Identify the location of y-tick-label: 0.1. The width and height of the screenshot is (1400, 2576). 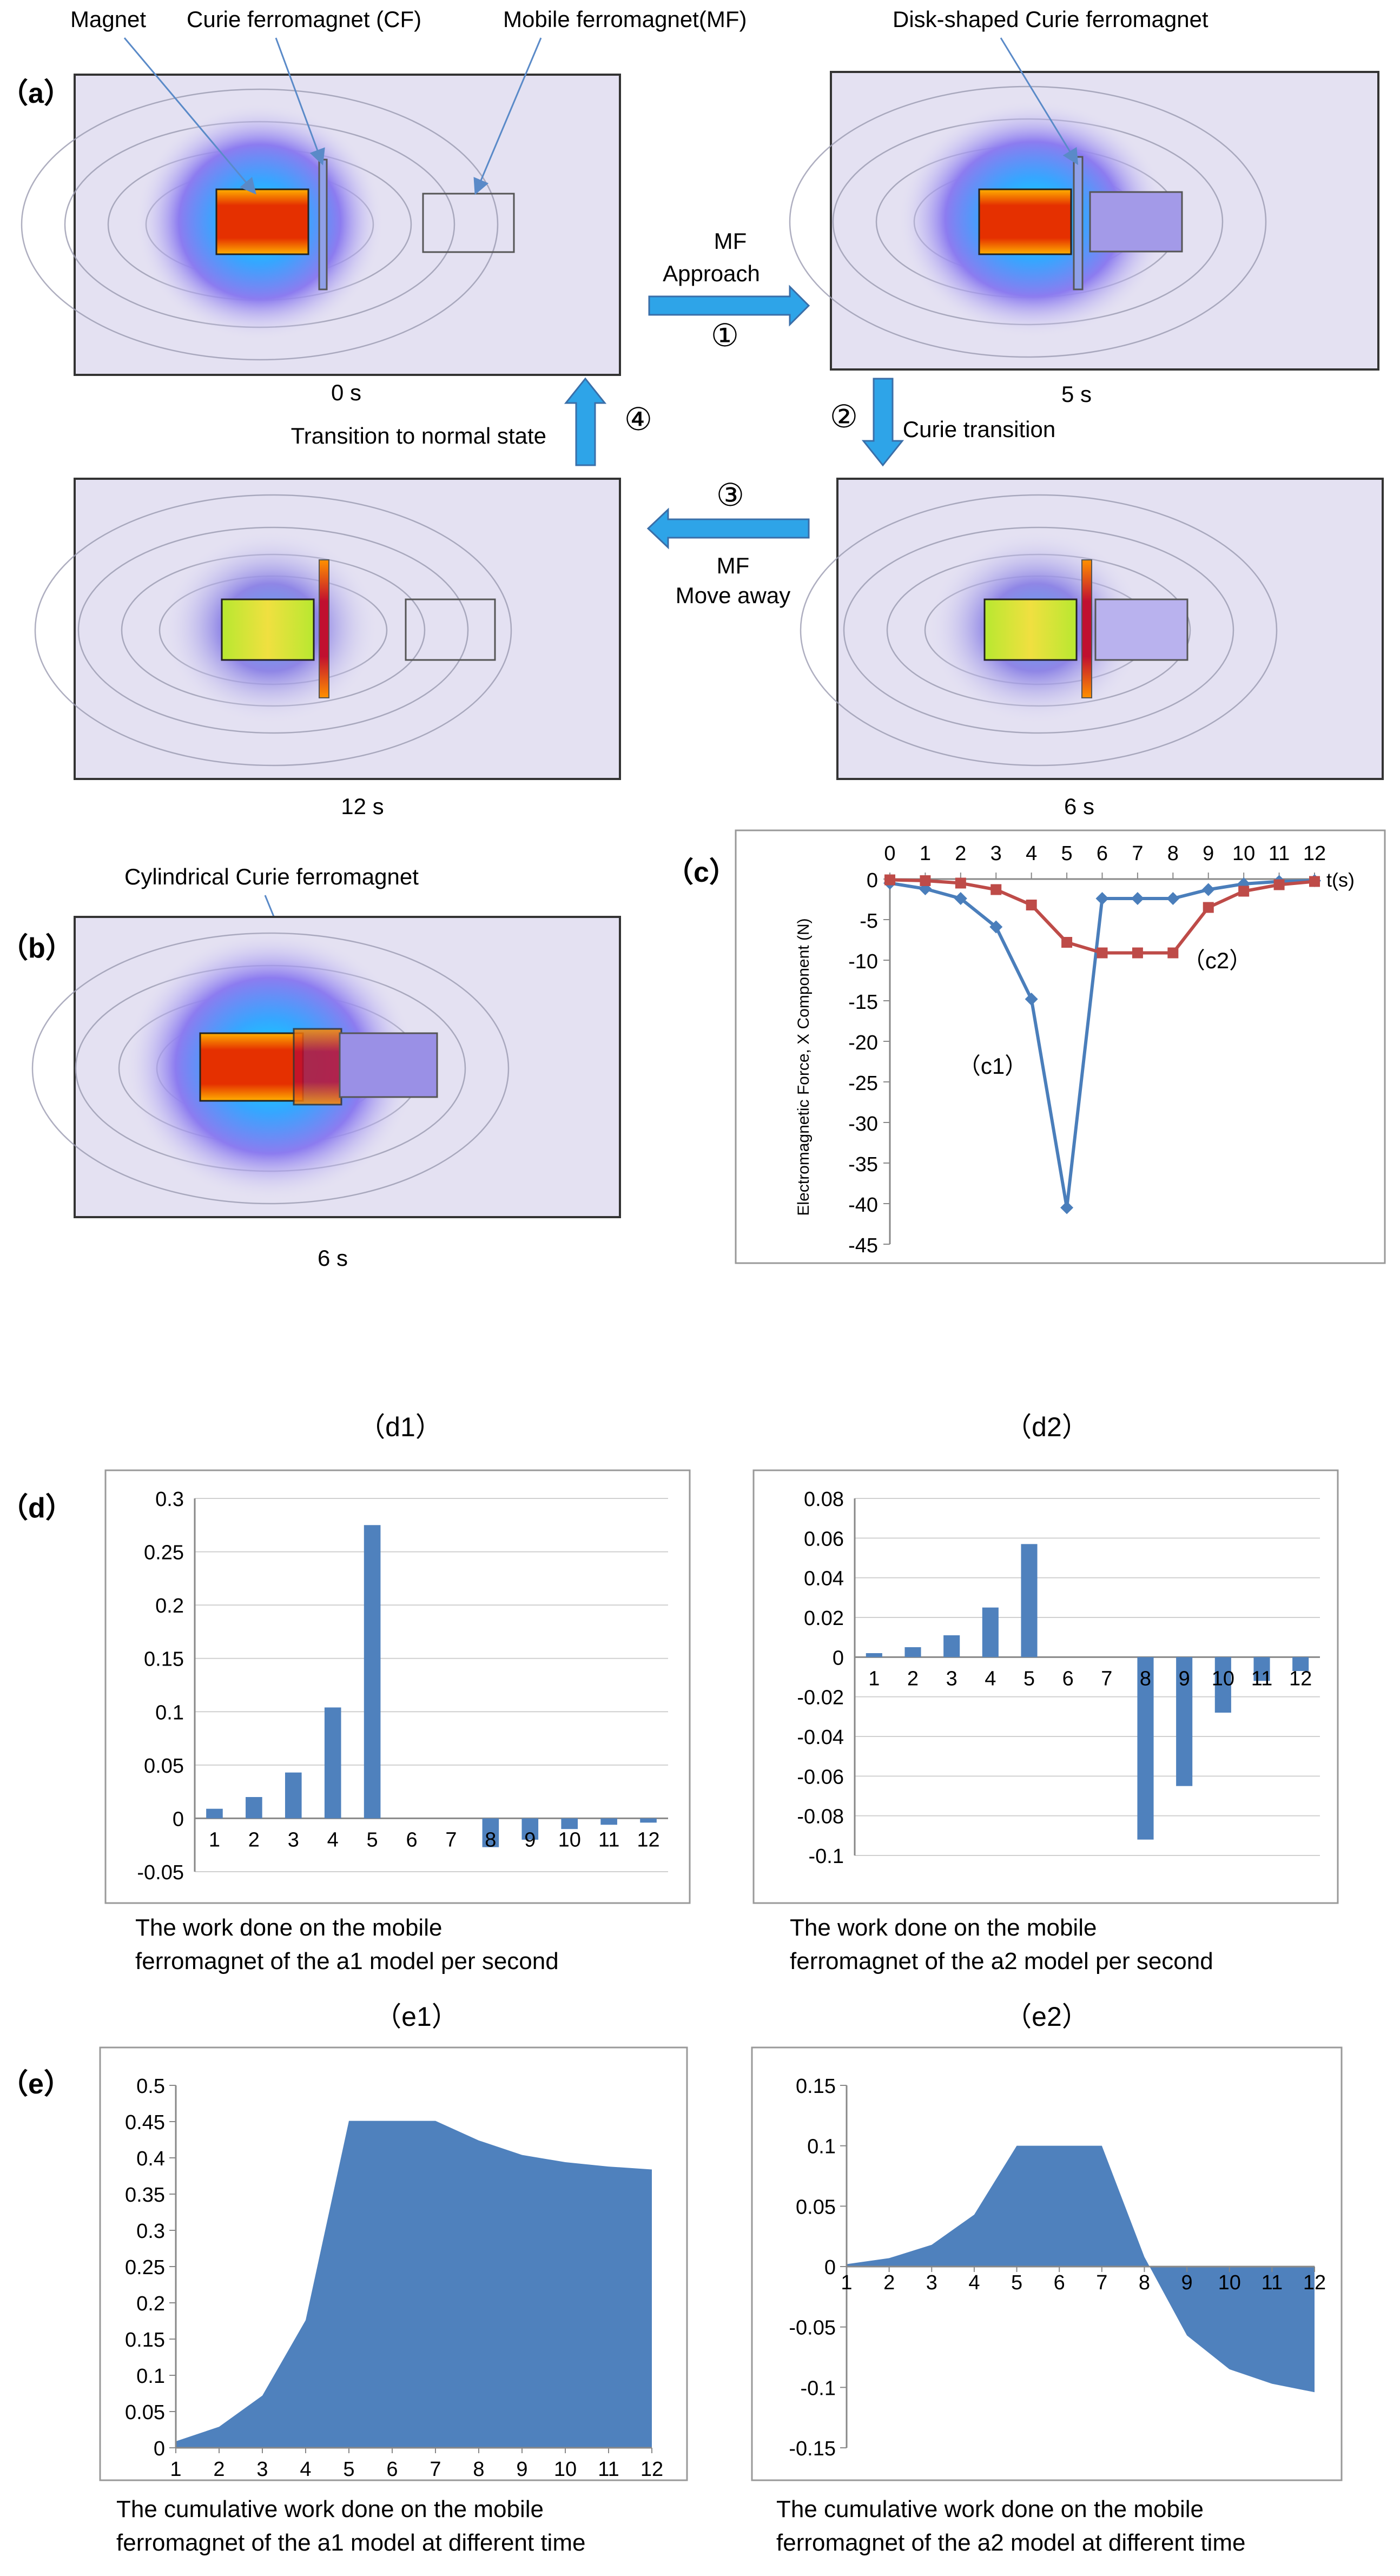
(169, 1712).